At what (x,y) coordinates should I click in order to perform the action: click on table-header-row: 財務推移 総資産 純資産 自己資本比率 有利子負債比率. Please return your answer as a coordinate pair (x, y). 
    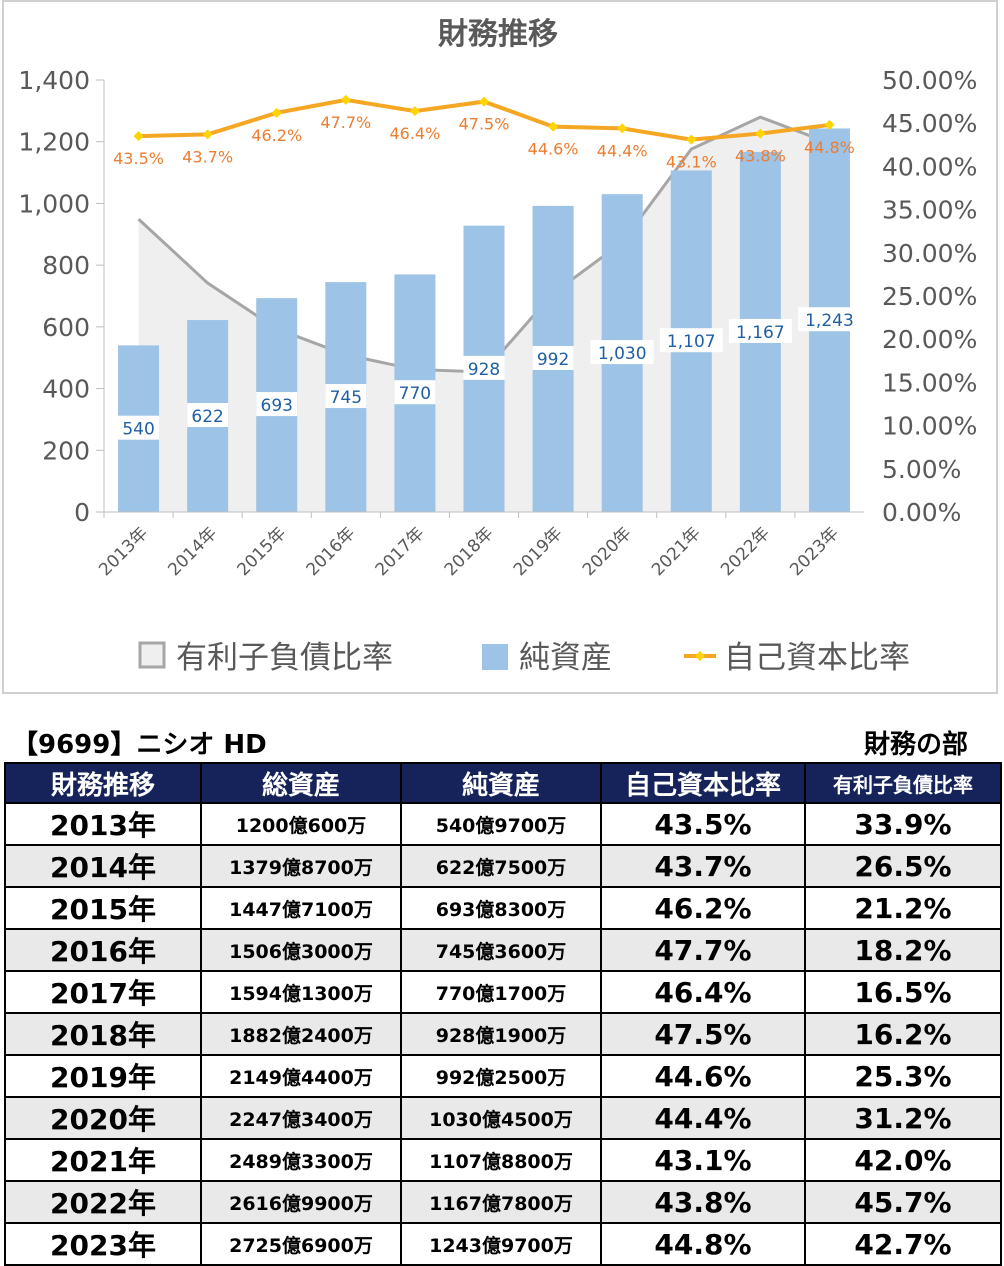
    Looking at the image, I should click on (503, 783).